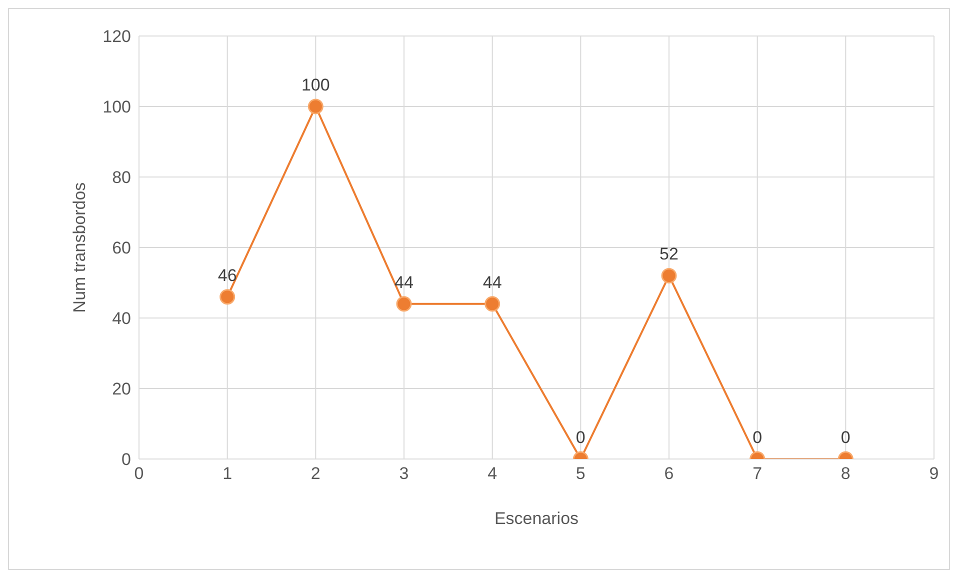  I want to click on data-label: 100, so click(315, 85).